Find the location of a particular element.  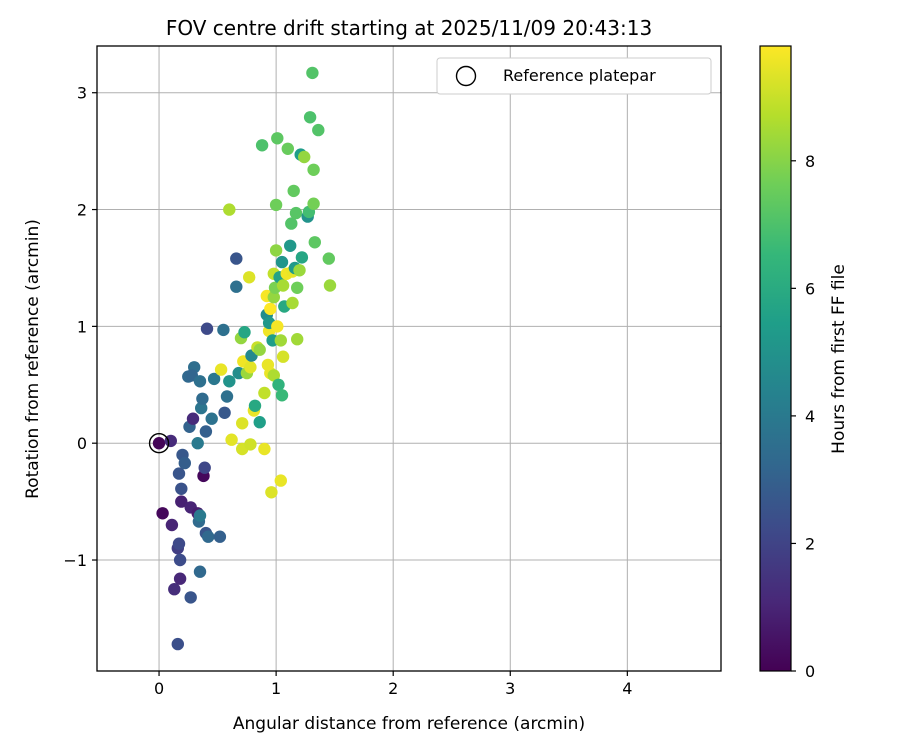

colorbar-tick-label: 0 is located at coordinates (810, 671).